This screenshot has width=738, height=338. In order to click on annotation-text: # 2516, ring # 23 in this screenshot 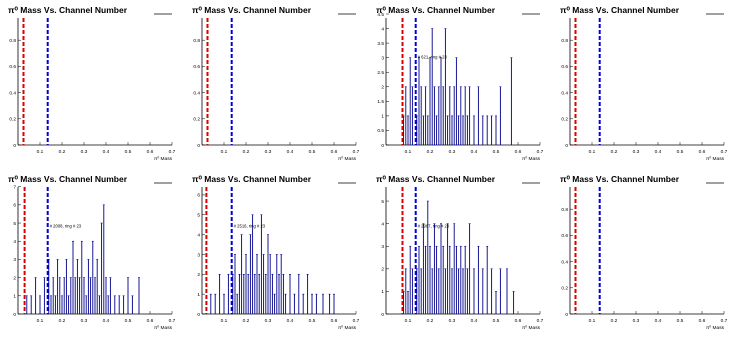, I will do `click(250, 226)`.